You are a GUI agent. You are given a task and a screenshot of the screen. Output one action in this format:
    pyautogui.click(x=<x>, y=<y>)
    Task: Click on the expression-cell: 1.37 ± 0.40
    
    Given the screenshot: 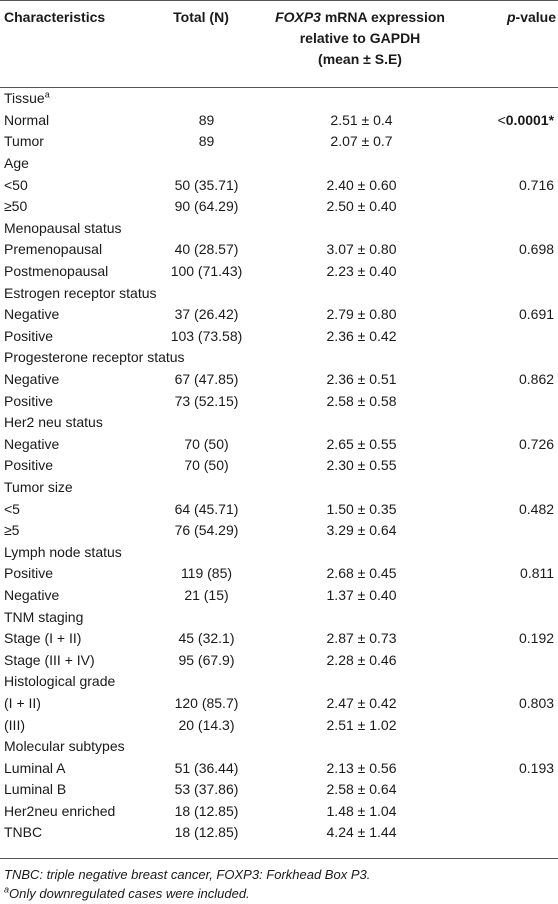 What is the action you would take?
    pyautogui.click(x=361, y=594)
    